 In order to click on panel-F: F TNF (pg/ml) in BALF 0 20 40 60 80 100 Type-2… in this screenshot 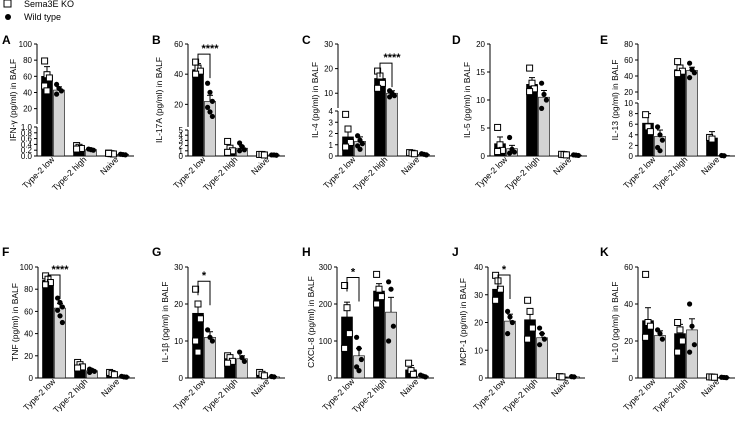, I will do `click(68, 330)`.